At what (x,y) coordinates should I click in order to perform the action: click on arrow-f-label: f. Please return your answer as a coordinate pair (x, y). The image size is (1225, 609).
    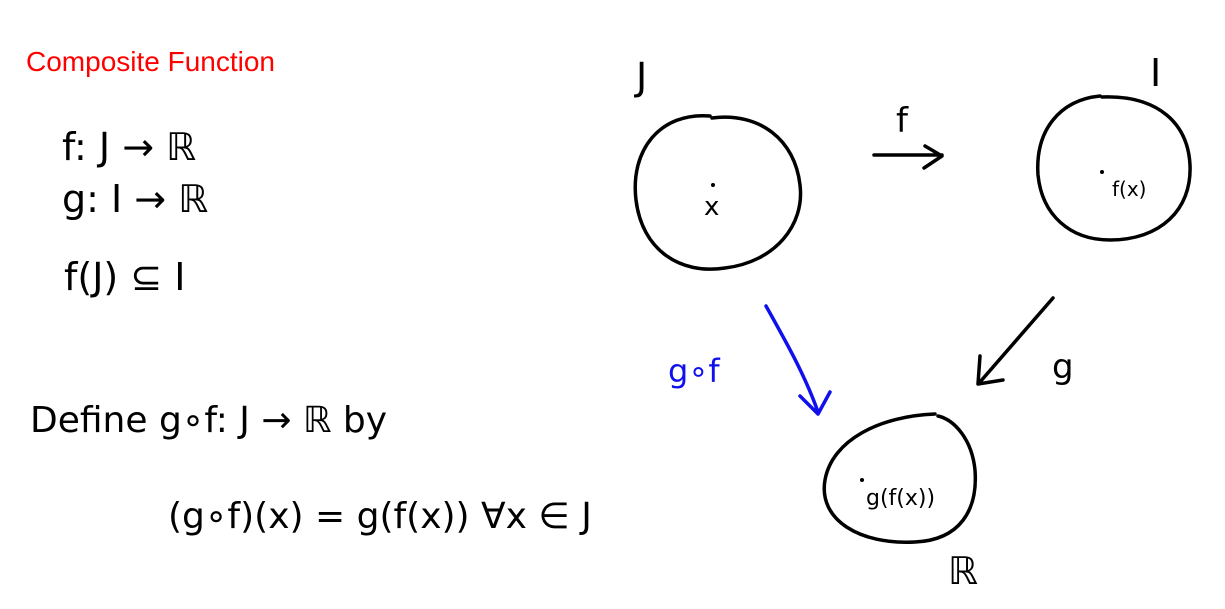
    Looking at the image, I should click on (902, 121).